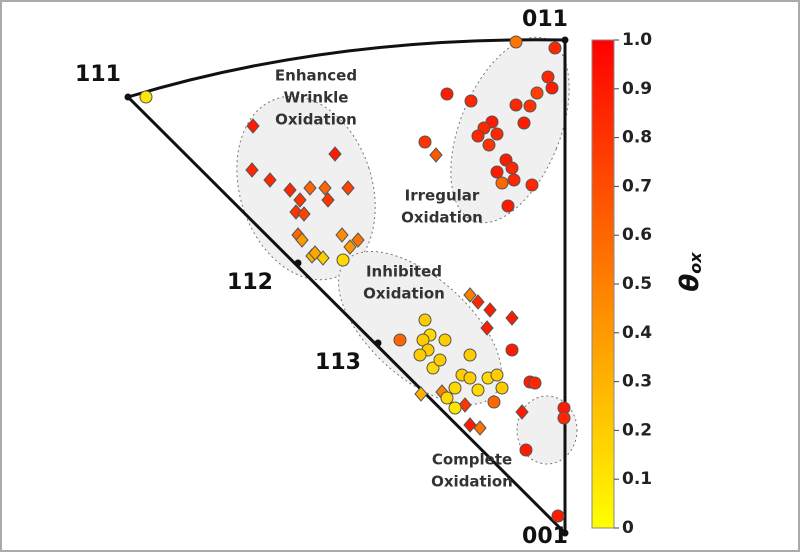 The height and width of the screenshot is (552, 800). I want to click on colorbar-tick-label: 0.7, so click(637, 186).